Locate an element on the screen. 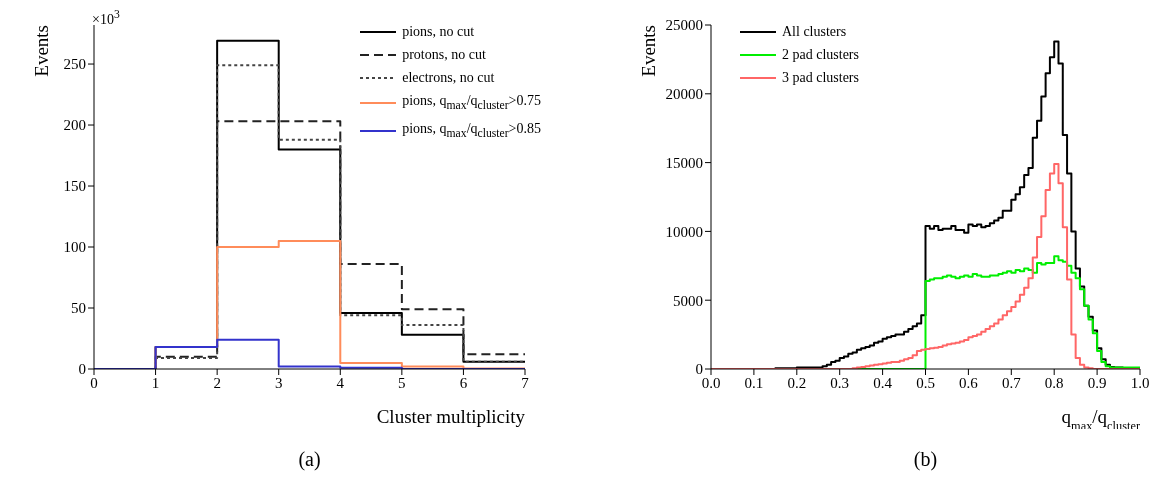 This screenshot has width=1154, height=488. x-tick-label: 0.4 is located at coordinates (883, 382).